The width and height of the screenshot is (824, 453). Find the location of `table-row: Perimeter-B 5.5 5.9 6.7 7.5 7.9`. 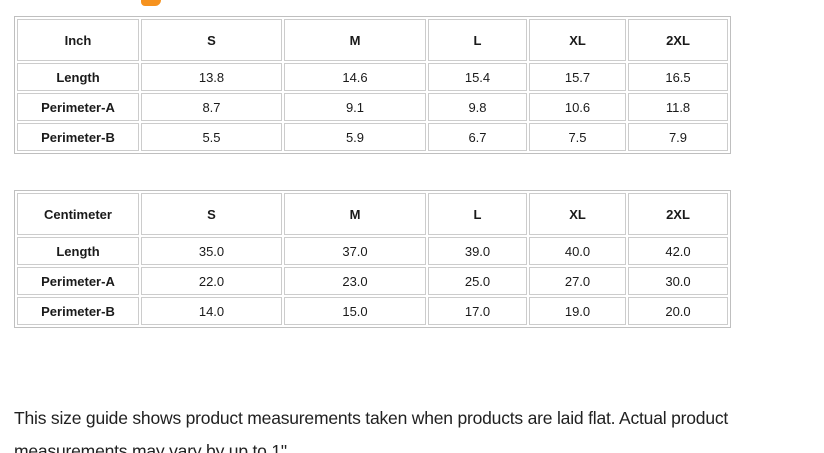

table-row: Perimeter-B 5.5 5.9 6.7 7.5 7.9 is located at coordinates (372, 137).